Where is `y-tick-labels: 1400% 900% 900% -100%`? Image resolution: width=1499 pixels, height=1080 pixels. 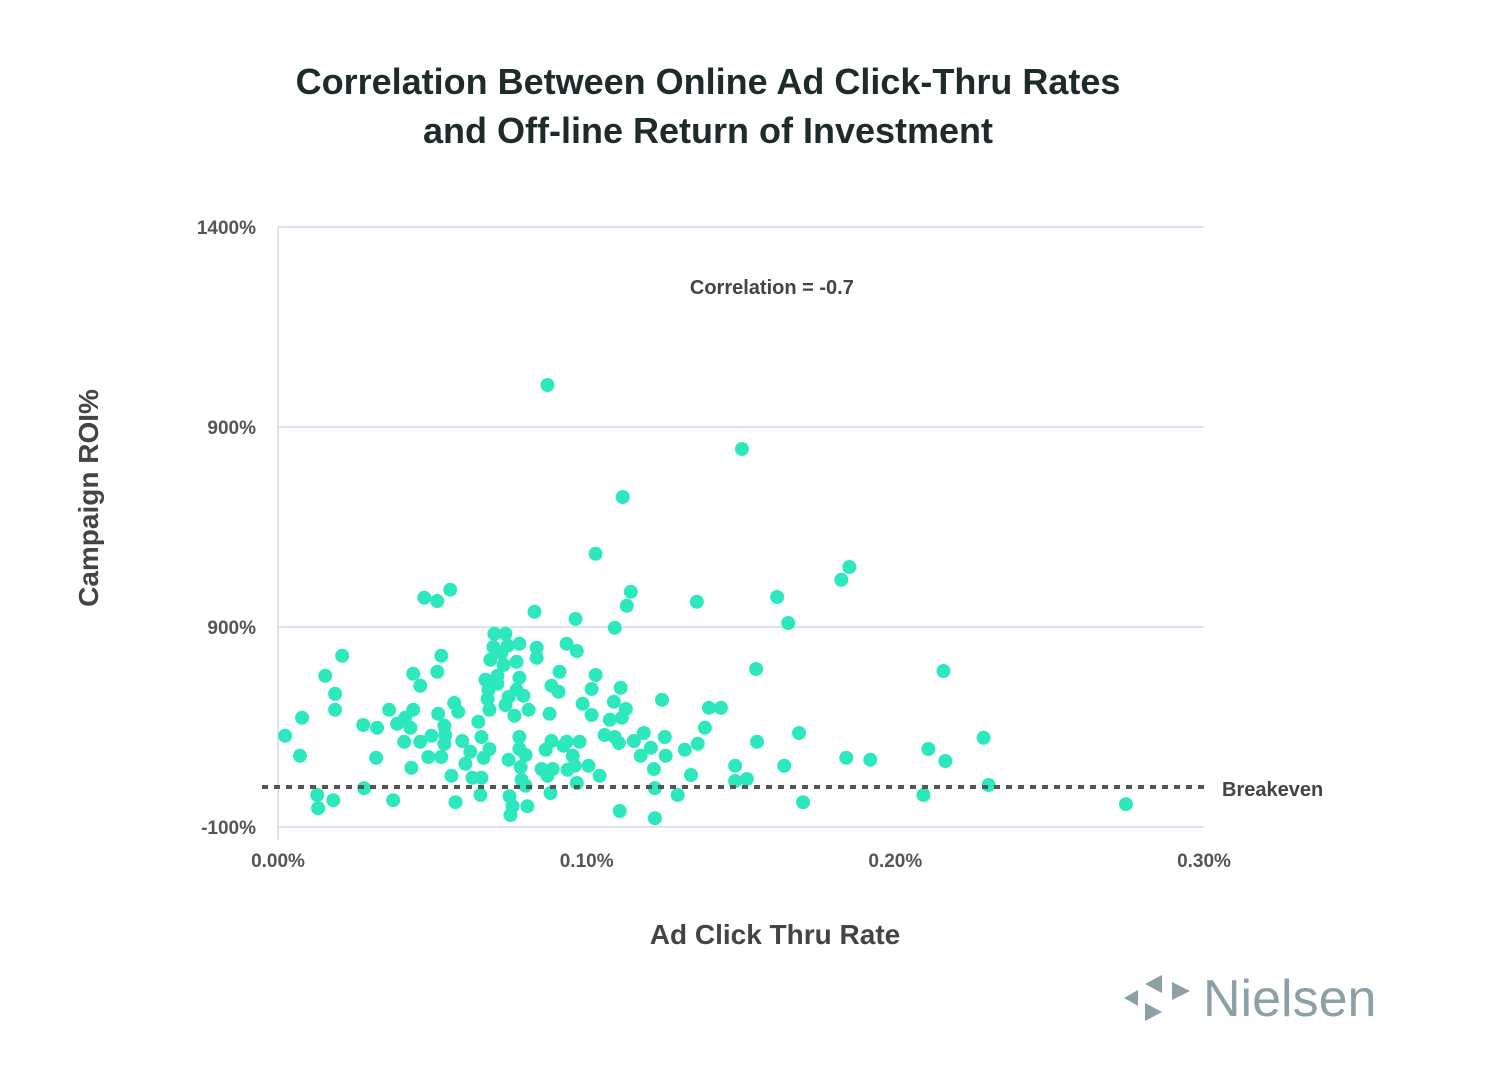
y-tick-labels: 1400% 900% 900% -100% is located at coordinates (226, 528).